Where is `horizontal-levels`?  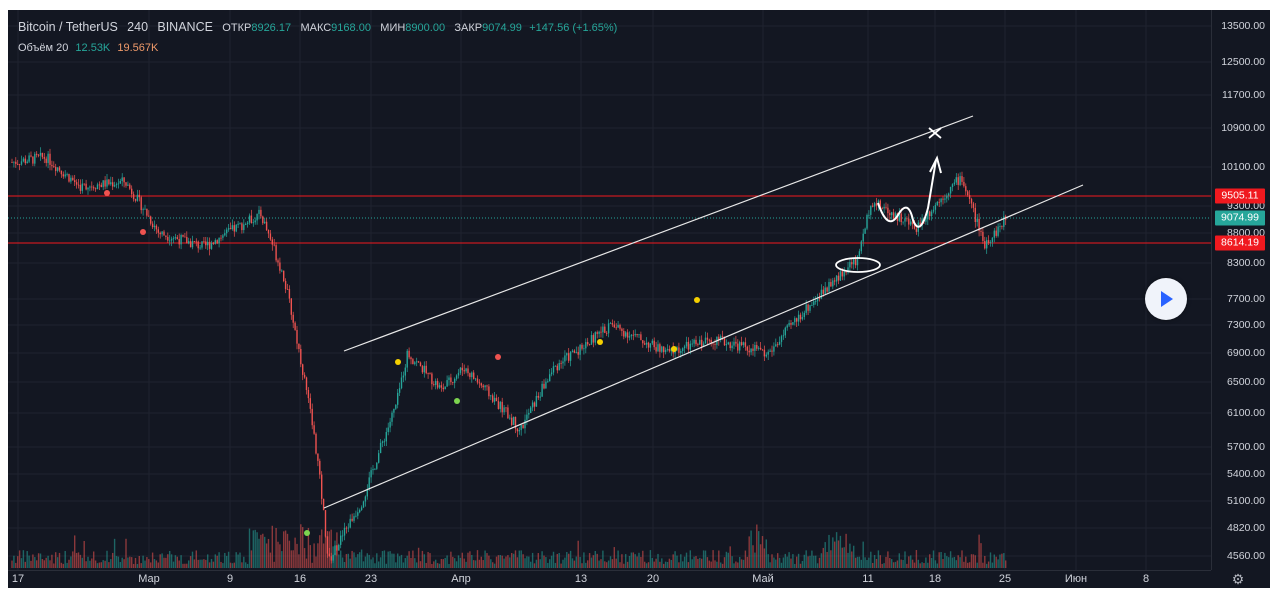 horizontal-levels is located at coordinates (609, 219).